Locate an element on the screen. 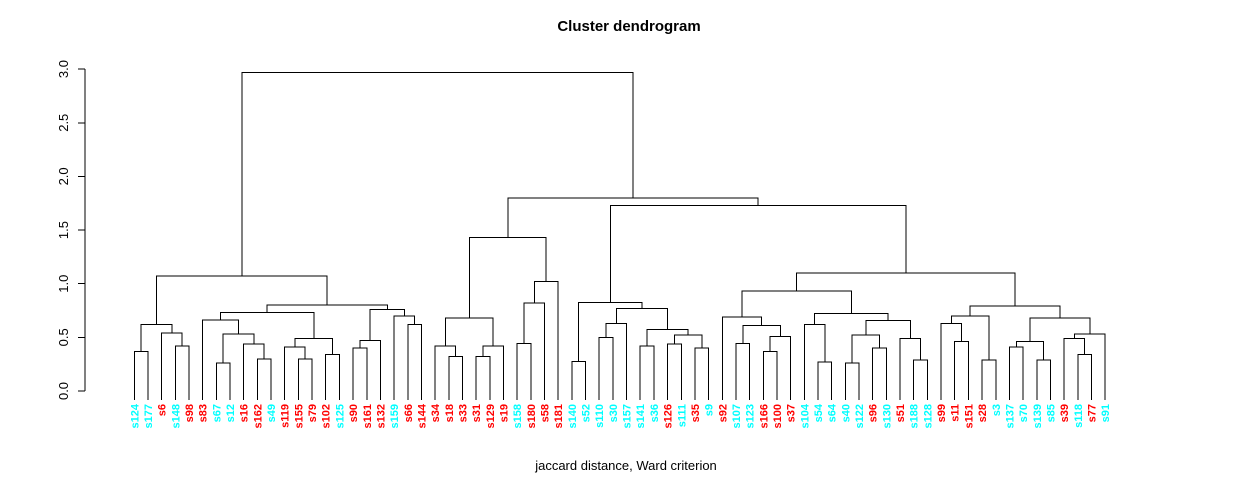  leaf-label-s98: s98 is located at coordinates (190, 413).